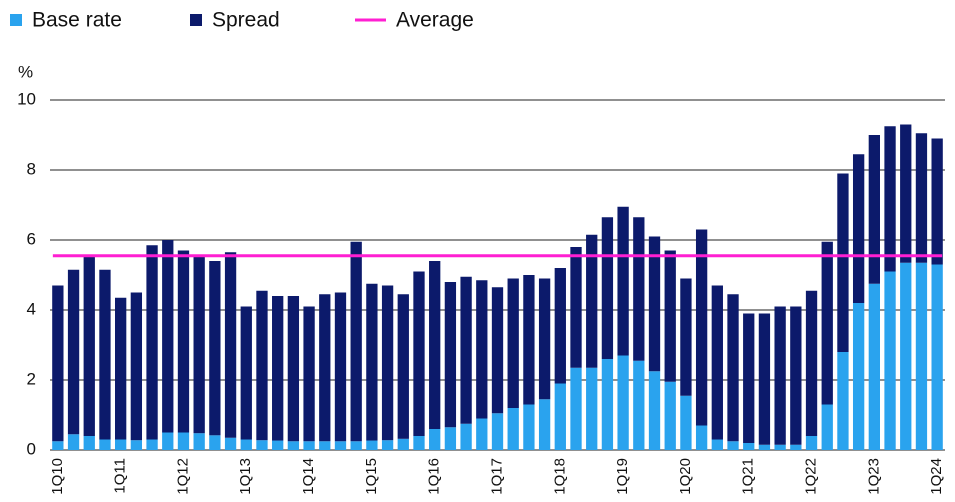 This screenshot has height=502, width=955. I want to click on y-tick-label: 6, so click(31, 238).